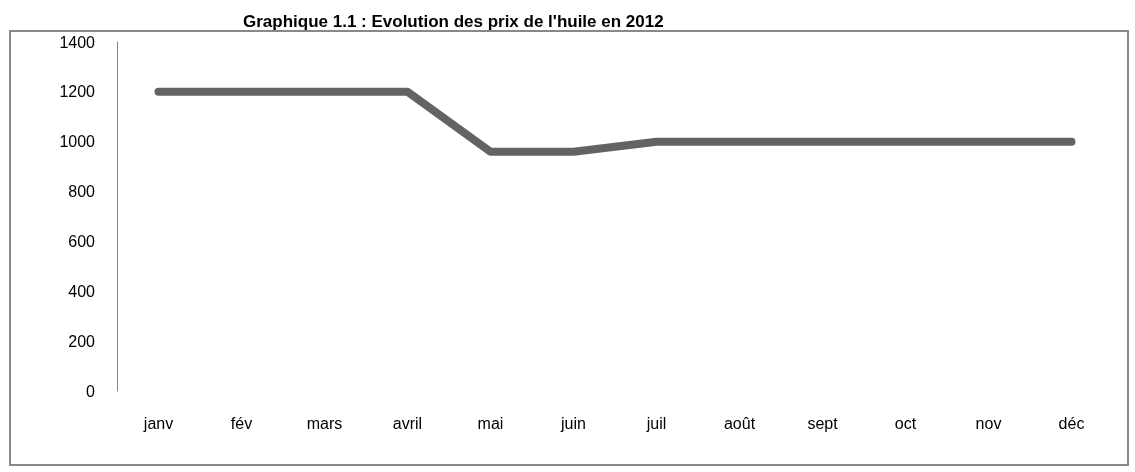  I want to click on y-tick-label: 200, so click(82, 341).